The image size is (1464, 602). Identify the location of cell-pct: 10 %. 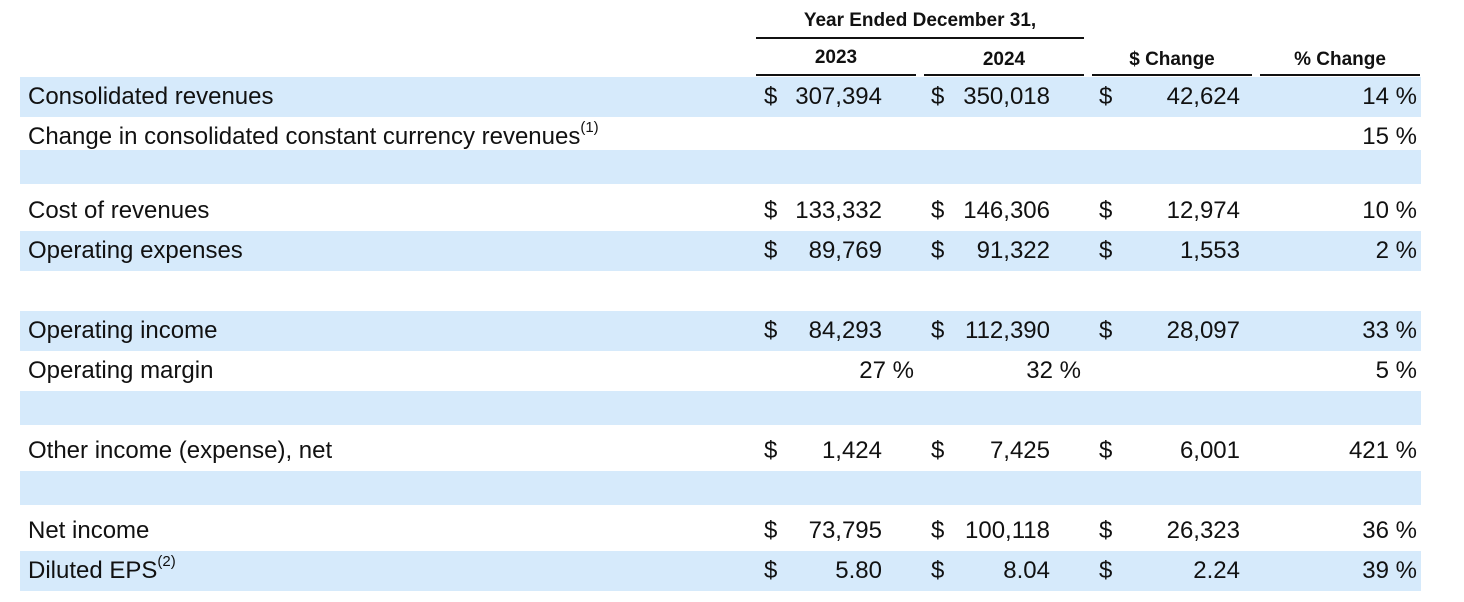
(1389, 210).